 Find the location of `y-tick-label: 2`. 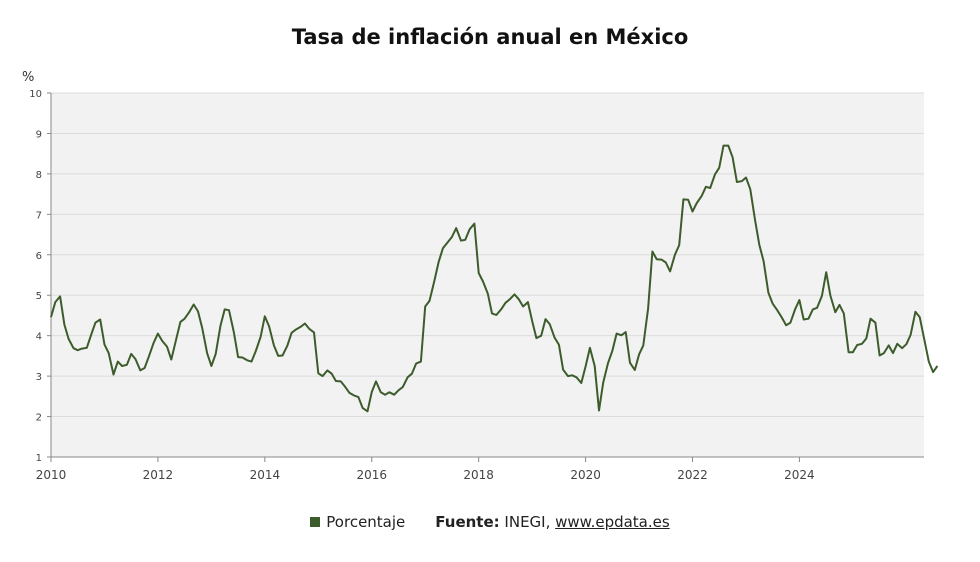

y-tick-label: 2 is located at coordinates (39, 418).